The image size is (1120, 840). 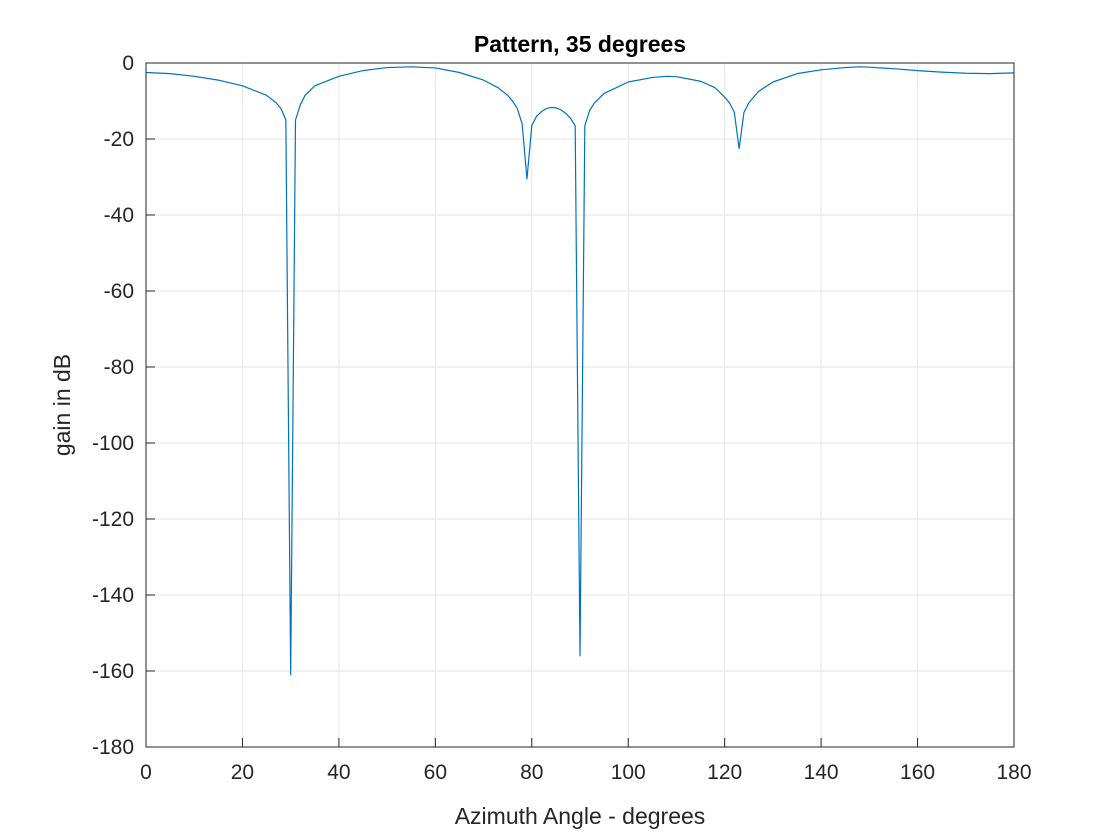 What do you see at coordinates (724, 772) in the screenshot?
I see `x-tick-label: 120` at bounding box center [724, 772].